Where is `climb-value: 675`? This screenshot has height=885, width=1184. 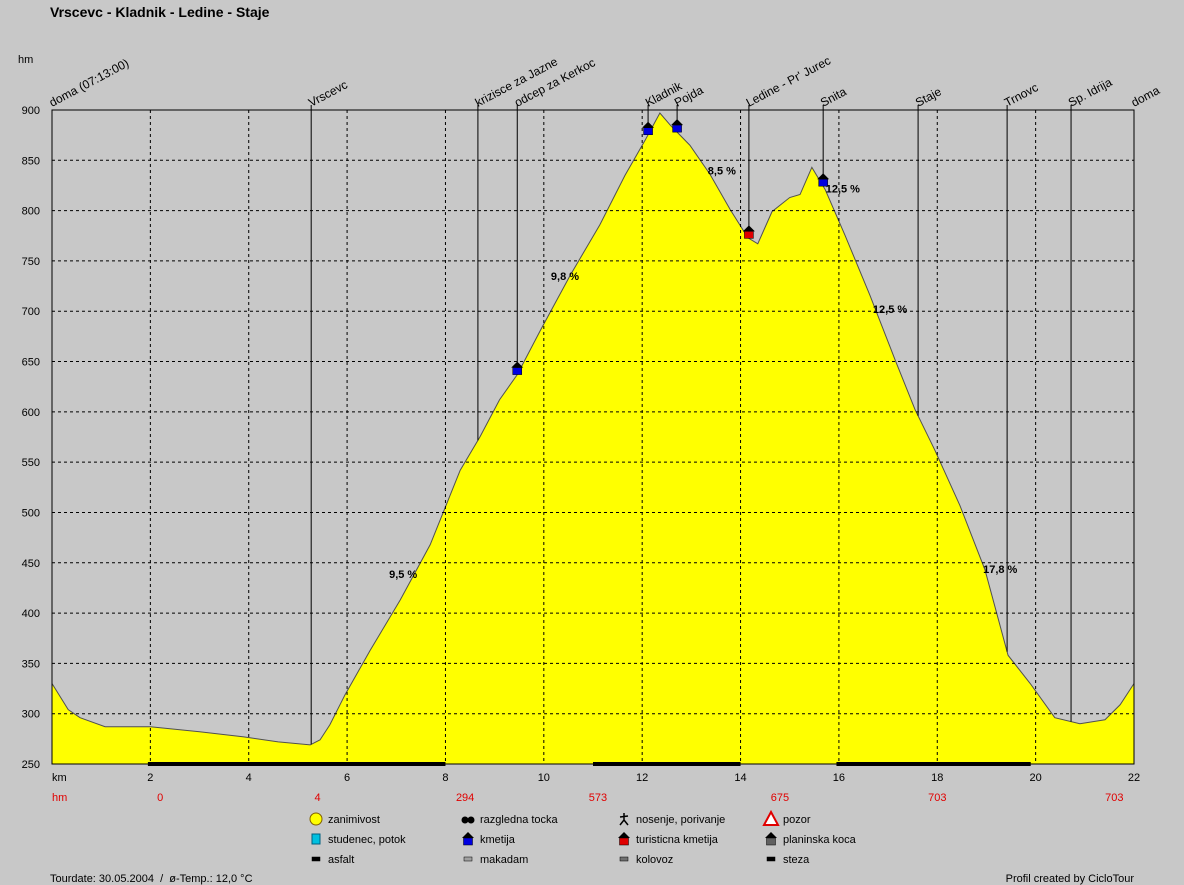
climb-value: 675 is located at coordinates (780, 798).